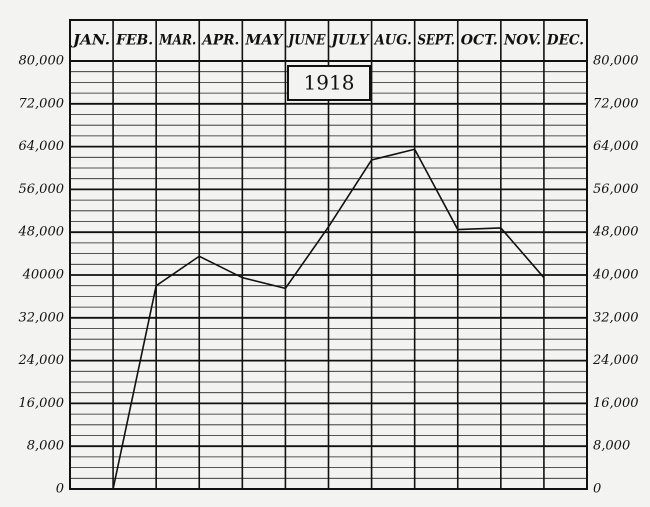  I want to click on y-tick-label: 0, so click(60, 489).